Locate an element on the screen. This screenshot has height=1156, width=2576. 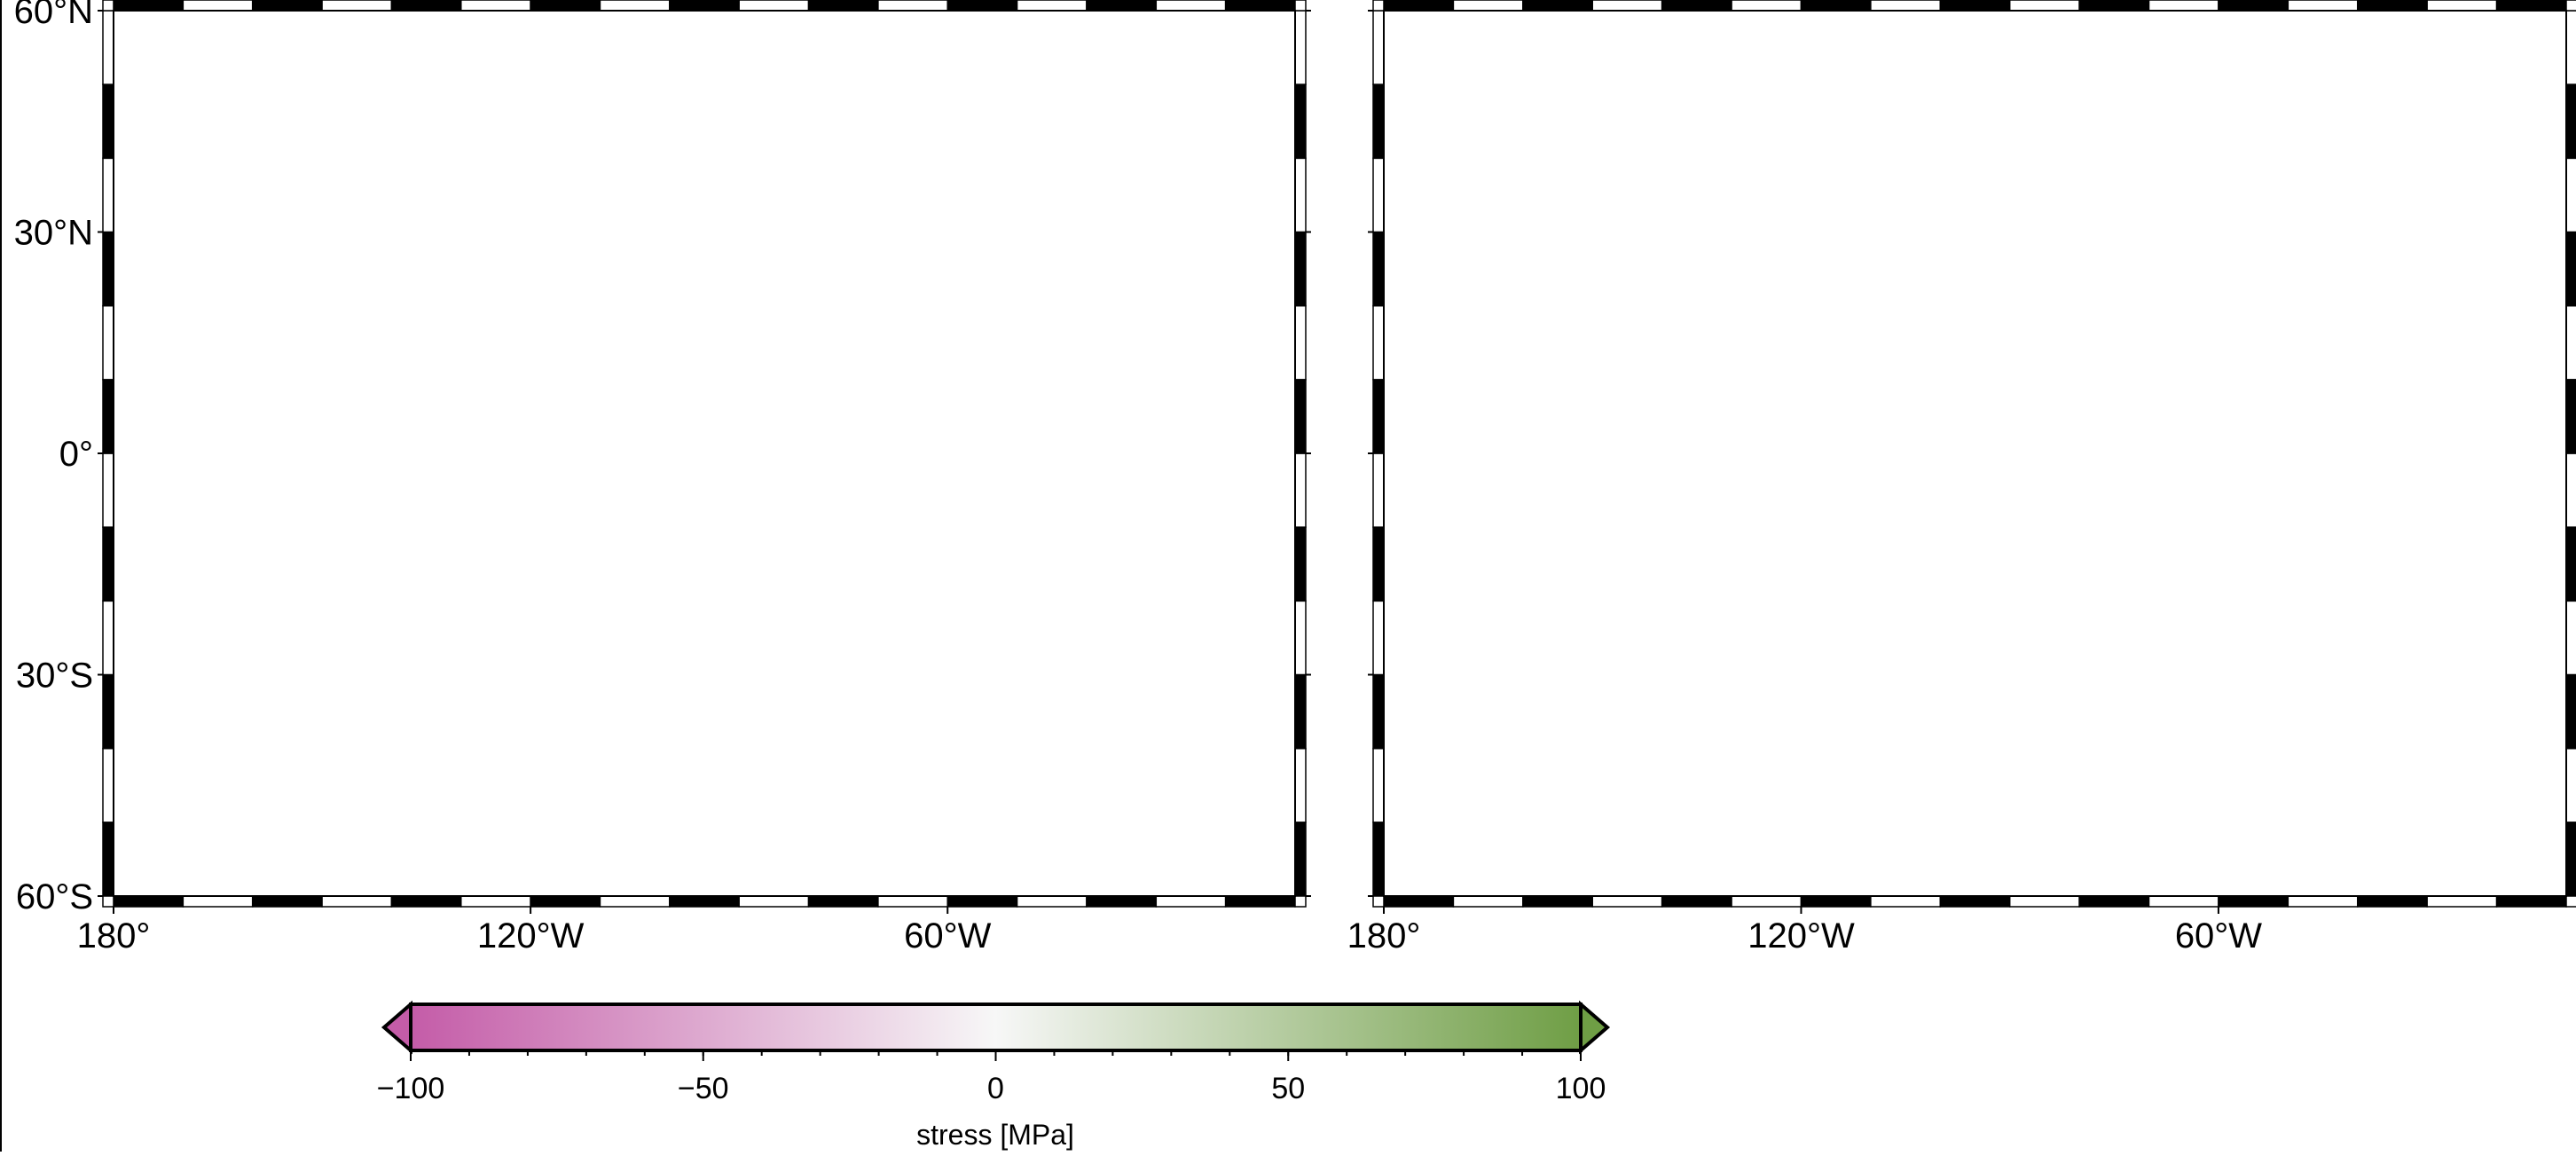
colorbar-tick-label: 0 is located at coordinates (995, 1088).